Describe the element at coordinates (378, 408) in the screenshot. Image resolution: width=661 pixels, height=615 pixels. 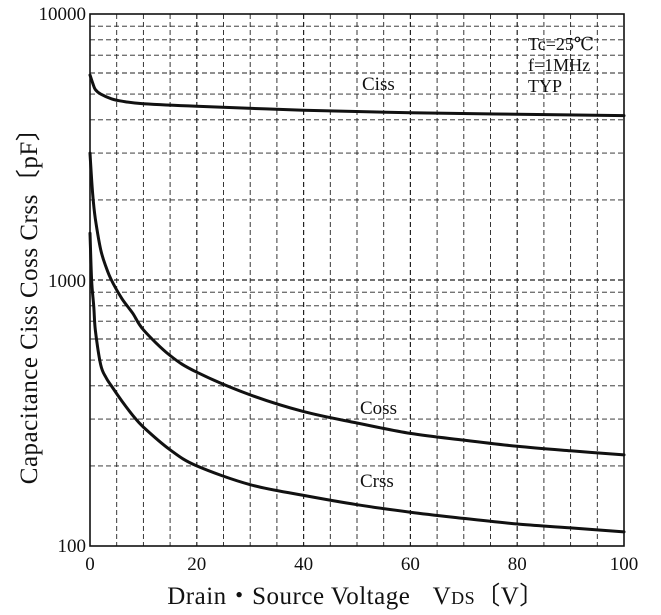
I see `series-label-coss: Coss` at that location.